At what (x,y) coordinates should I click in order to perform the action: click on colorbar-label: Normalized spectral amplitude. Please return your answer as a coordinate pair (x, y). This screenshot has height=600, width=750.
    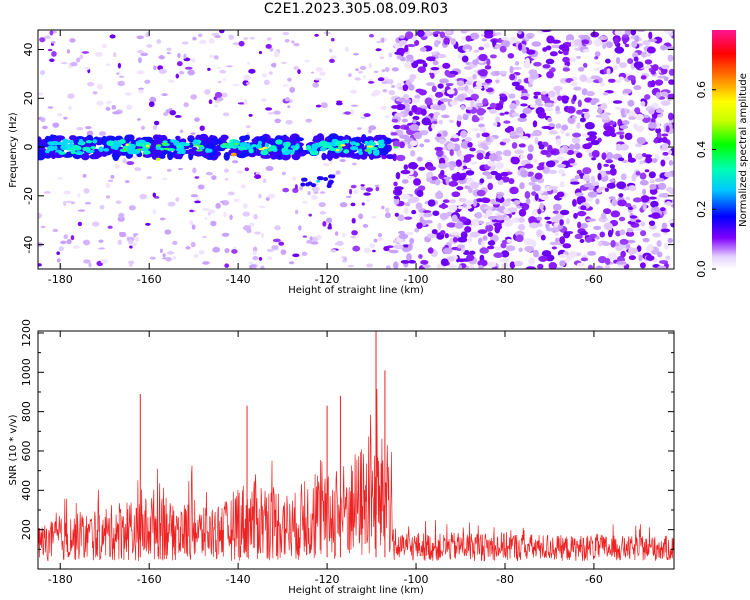
    Looking at the image, I should click on (743, 150).